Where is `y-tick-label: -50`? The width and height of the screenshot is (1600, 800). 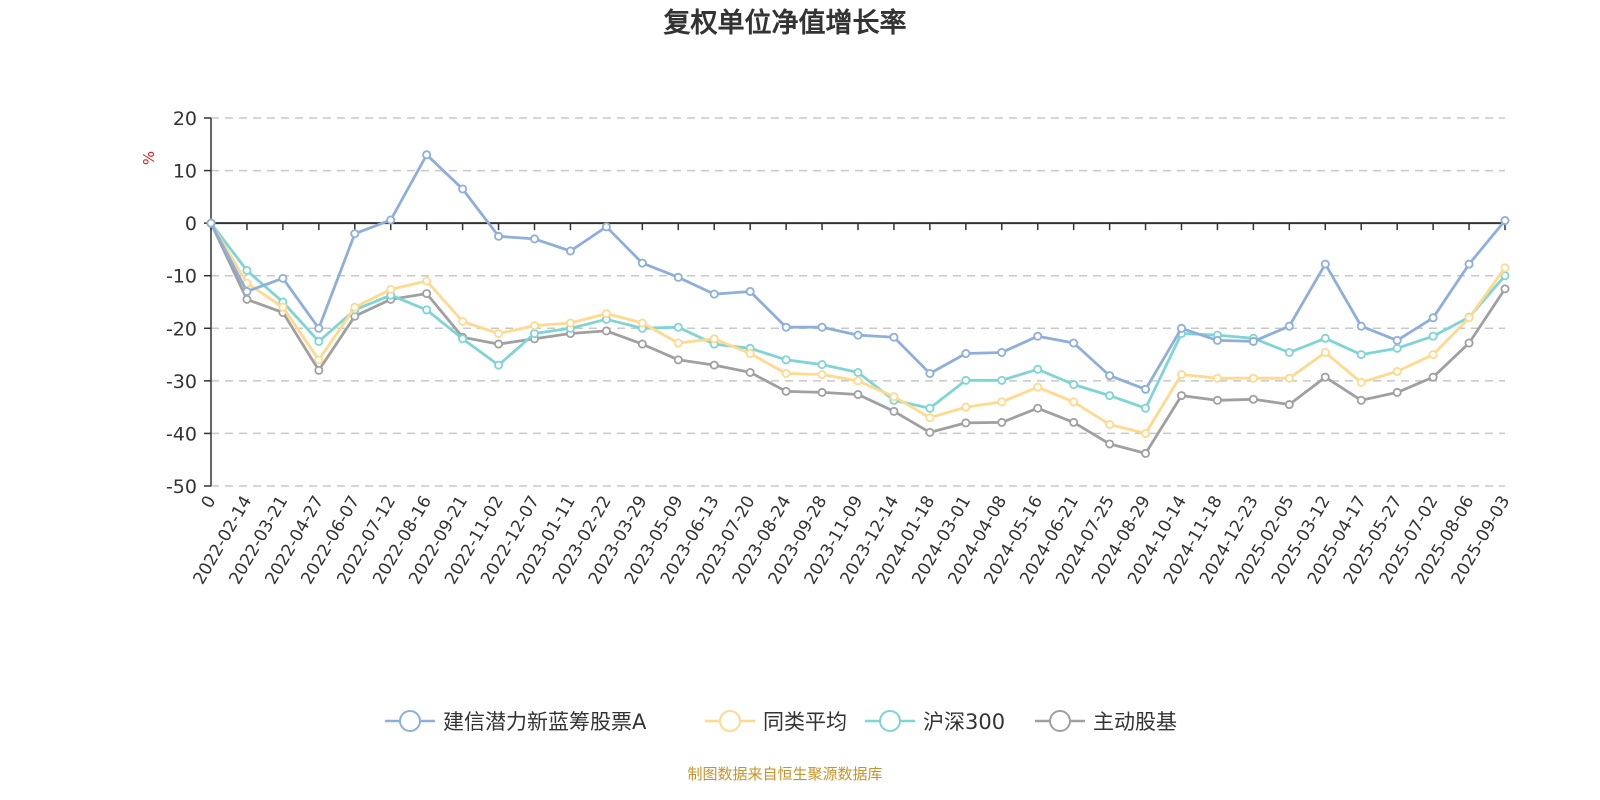
y-tick-label: -50 is located at coordinates (181, 487).